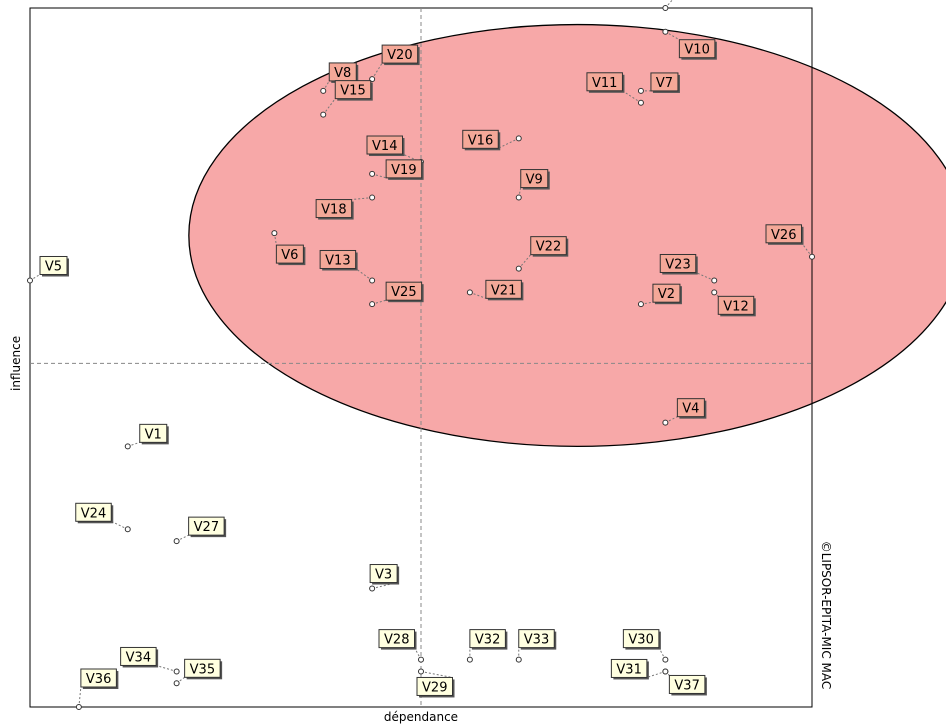  What do you see at coordinates (812, 256) in the screenshot?
I see `point-v26` at bounding box center [812, 256].